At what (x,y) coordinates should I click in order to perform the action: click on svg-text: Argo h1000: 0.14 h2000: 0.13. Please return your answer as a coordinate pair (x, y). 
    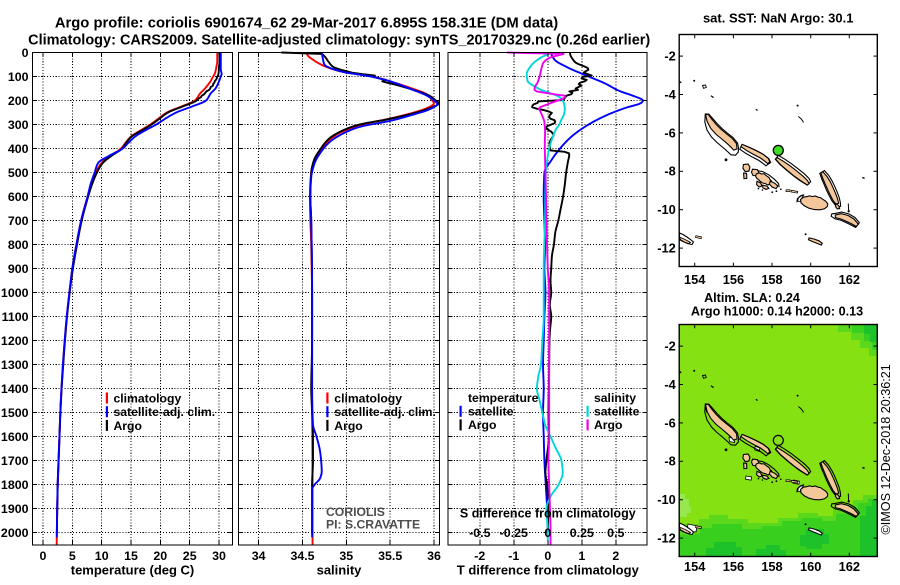
    Looking at the image, I should click on (777, 312).